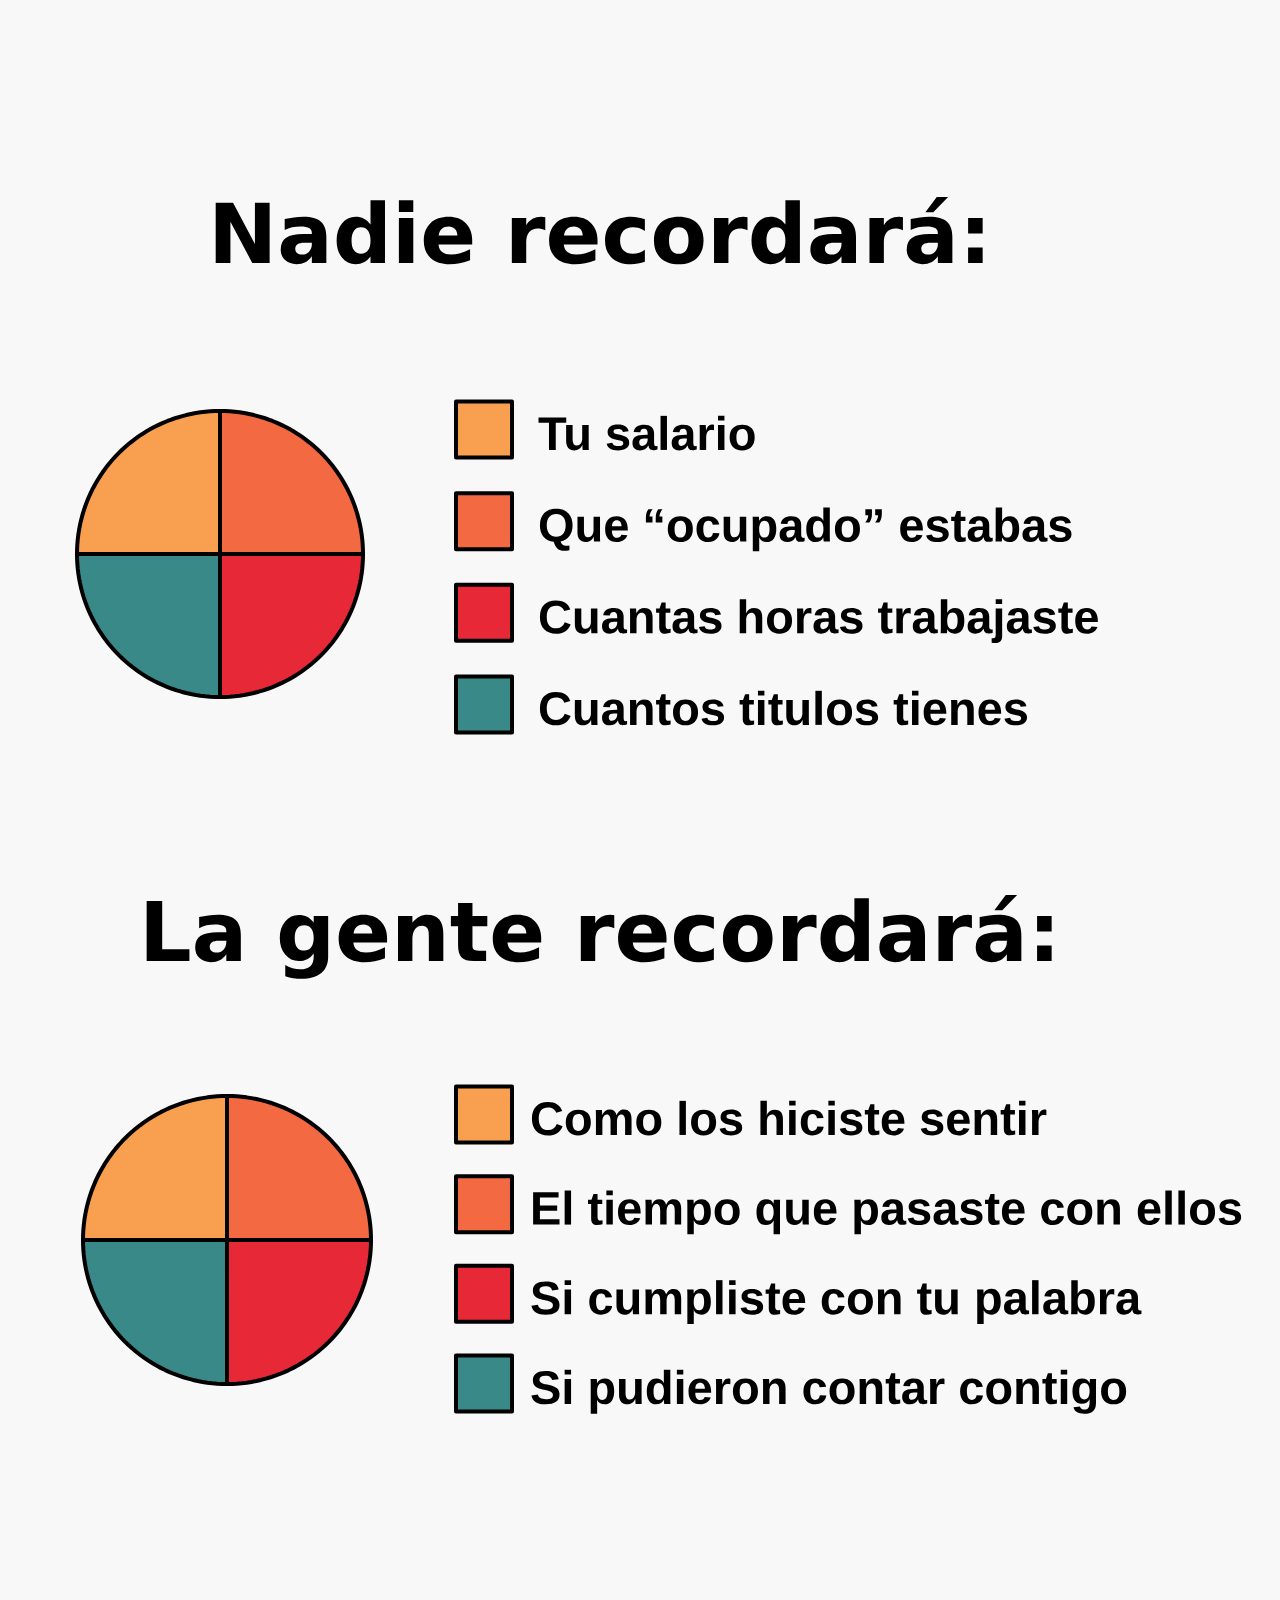  What do you see at coordinates (805, 529) in the screenshot?
I see `legend-label: Que “ocupado” estabas` at bounding box center [805, 529].